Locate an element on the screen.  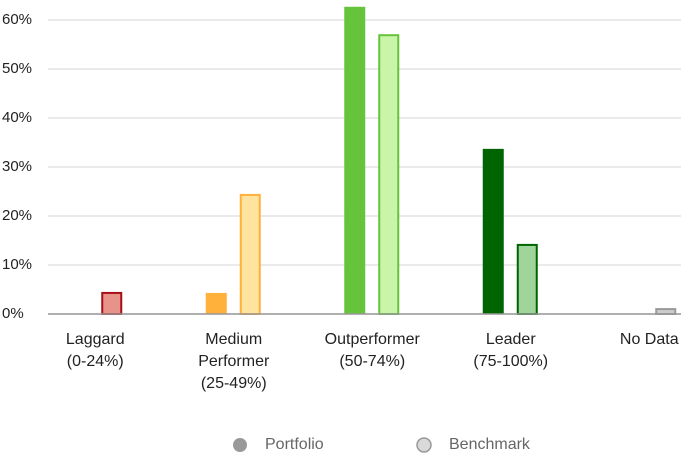
x-tick-label: Medium is located at coordinates (233, 339).